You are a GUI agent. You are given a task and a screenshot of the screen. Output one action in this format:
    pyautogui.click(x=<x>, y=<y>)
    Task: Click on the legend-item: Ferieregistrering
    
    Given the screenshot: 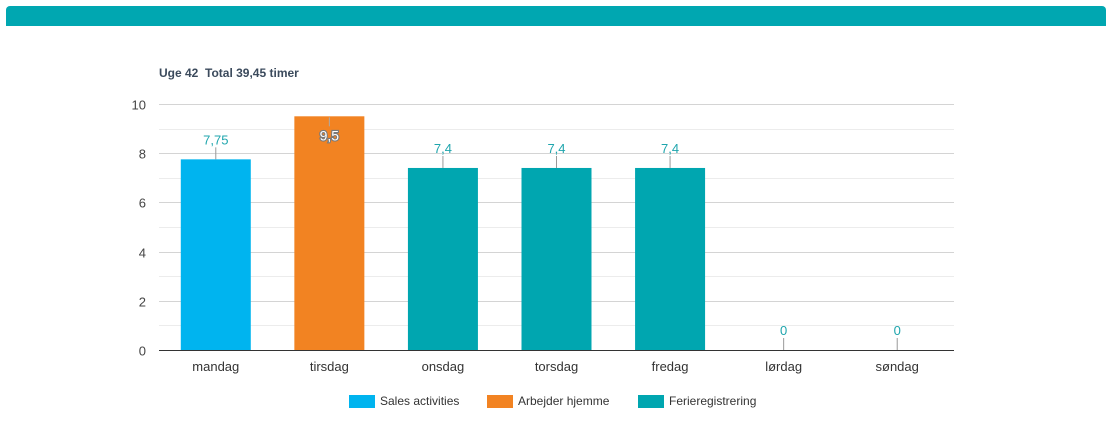 What is the action you would take?
    pyautogui.click(x=697, y=401)
    